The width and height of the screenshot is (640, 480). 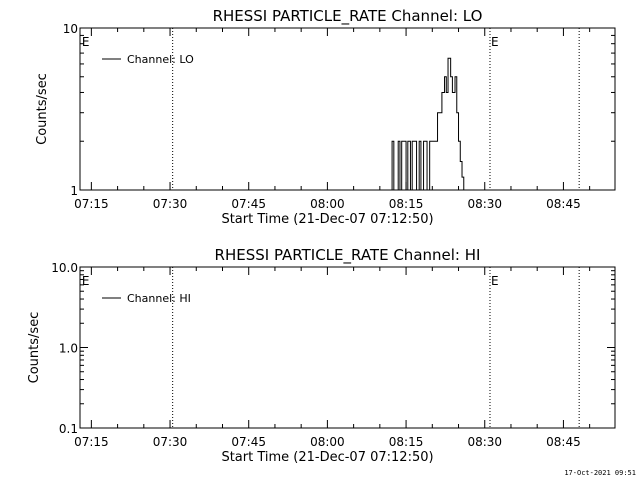 I want to click on plot-hi-xtick-label: 07:30, so click(x=170, y=442).